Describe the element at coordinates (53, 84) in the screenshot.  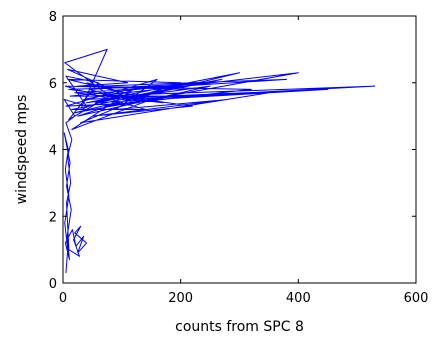
I see `y-tick-label: 6` at that location.